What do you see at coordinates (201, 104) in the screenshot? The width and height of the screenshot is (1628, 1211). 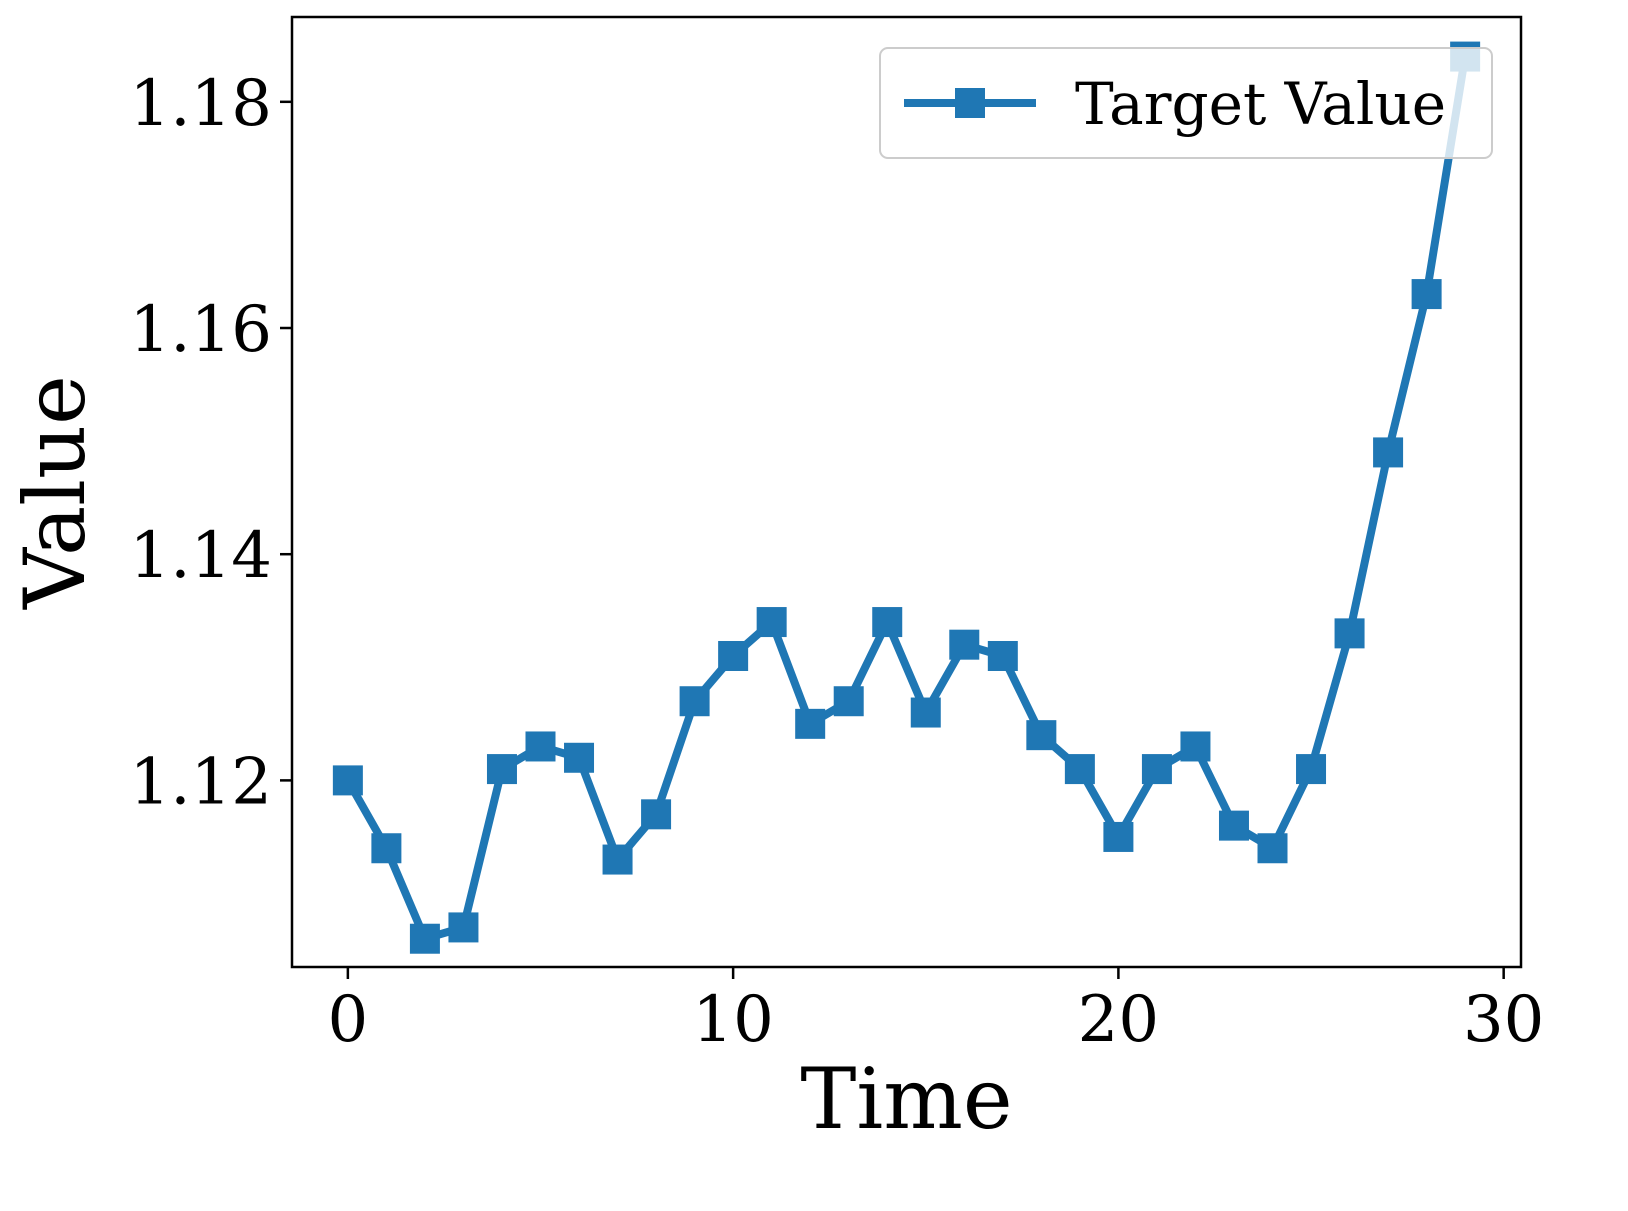 I see `y-tick-label: 1.18` at bounding box center [201, 104].